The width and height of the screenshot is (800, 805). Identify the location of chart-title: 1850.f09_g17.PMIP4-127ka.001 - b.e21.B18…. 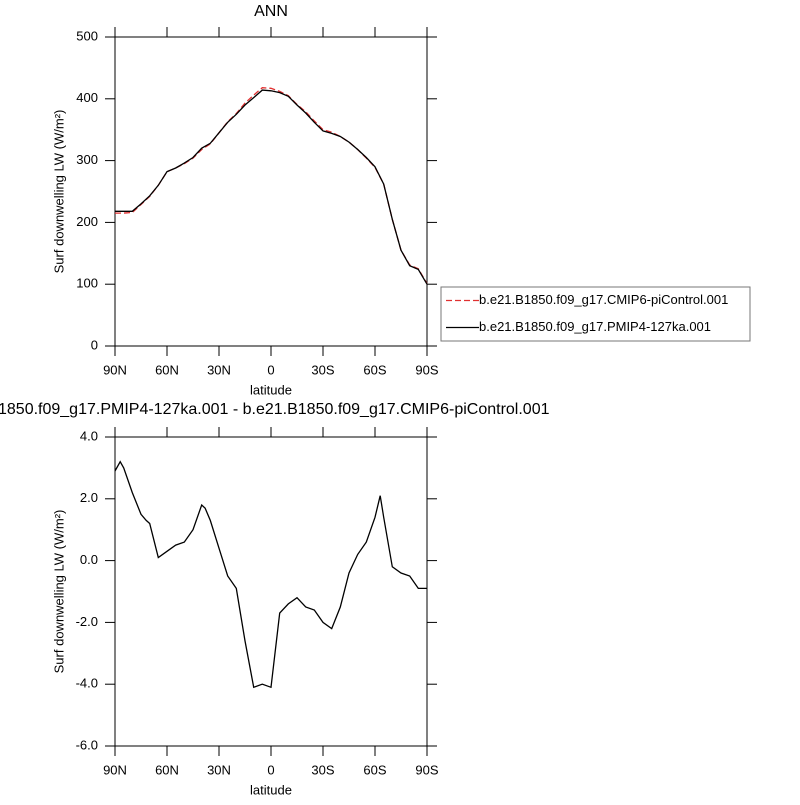
(275, 409).